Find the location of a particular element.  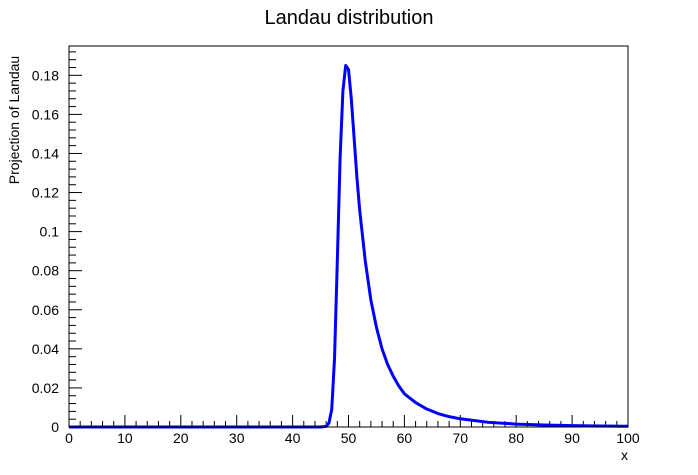

y-axis-label: Projection of Landau is located at coordinates (14, 120).